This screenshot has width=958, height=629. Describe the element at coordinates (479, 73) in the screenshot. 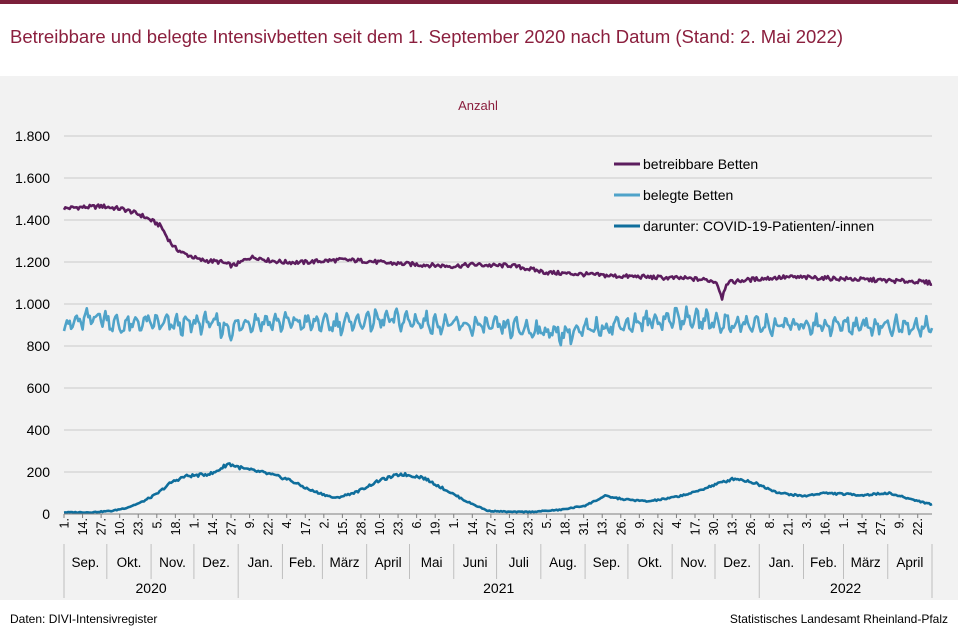

I see `title-separator` at that location.